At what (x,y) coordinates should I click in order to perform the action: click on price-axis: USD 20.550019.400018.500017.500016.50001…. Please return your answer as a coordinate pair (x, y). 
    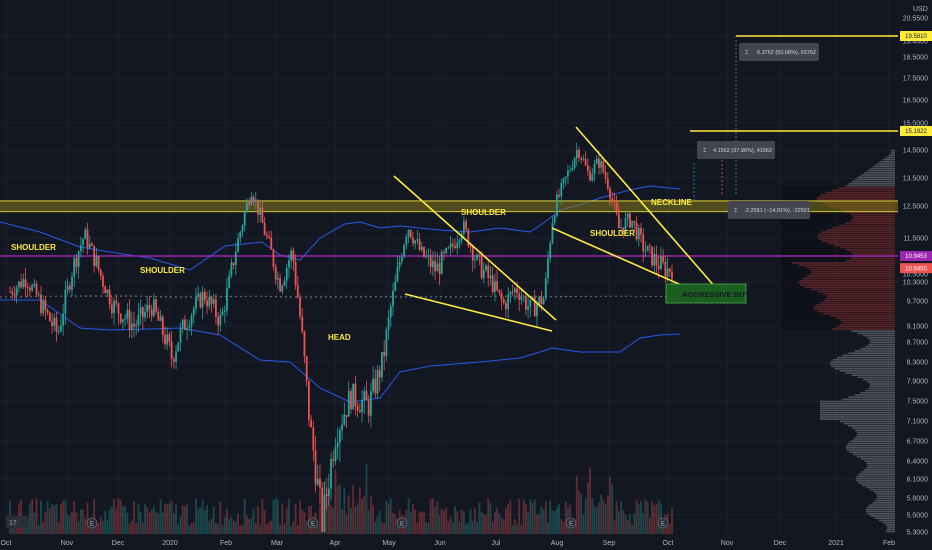
    Looking at the image, I should click on (915, 275).